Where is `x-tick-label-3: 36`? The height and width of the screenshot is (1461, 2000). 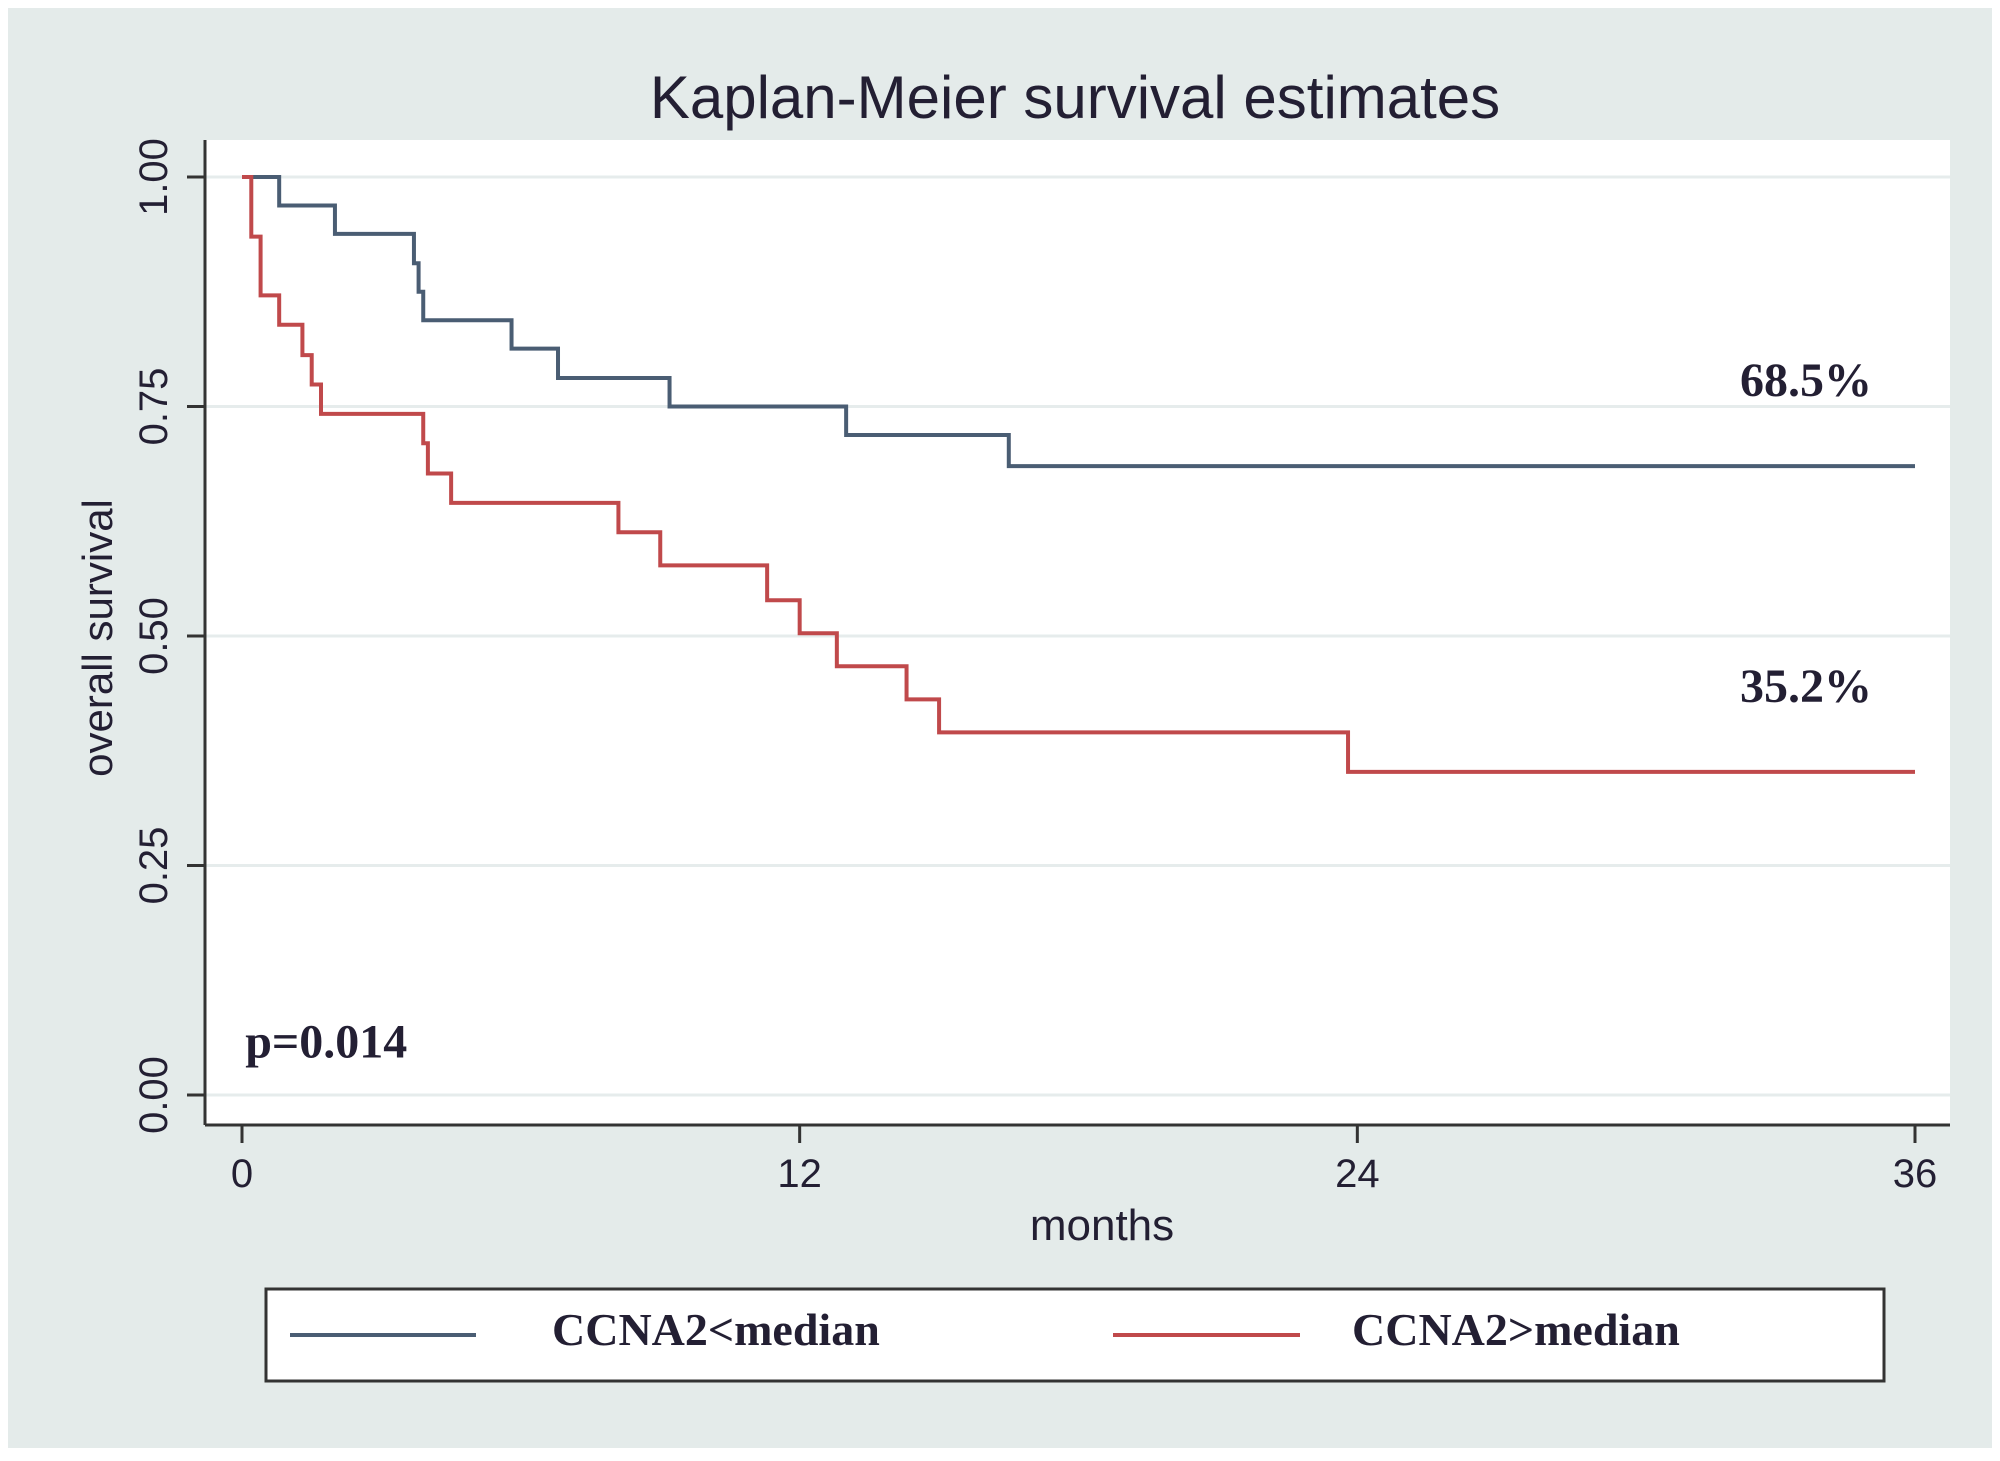 x-tick-label-3: 36 is located at coordinates (1915, 1174).